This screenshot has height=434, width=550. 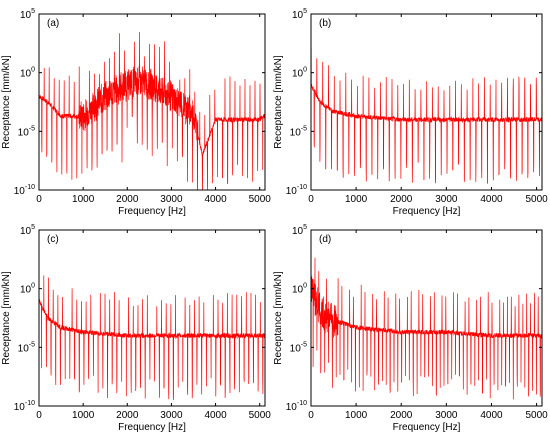 What do you see at coordinates (325, 23) in the screenshot?
I see `panel-label: (b)` at bounding box center [325, 23].